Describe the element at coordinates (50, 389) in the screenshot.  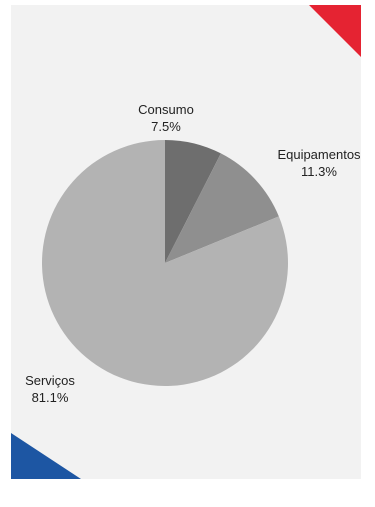
I see `slice-label-servicos: Serviços 81.1%` at that location.